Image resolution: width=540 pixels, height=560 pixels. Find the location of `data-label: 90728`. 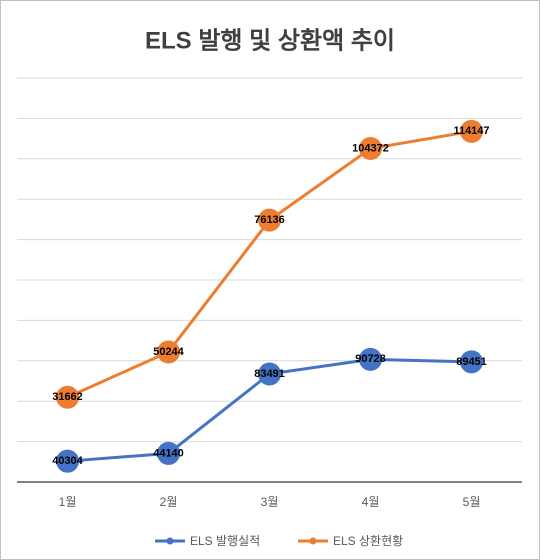

data-label: 90728 is located at coordinates (370, 359).